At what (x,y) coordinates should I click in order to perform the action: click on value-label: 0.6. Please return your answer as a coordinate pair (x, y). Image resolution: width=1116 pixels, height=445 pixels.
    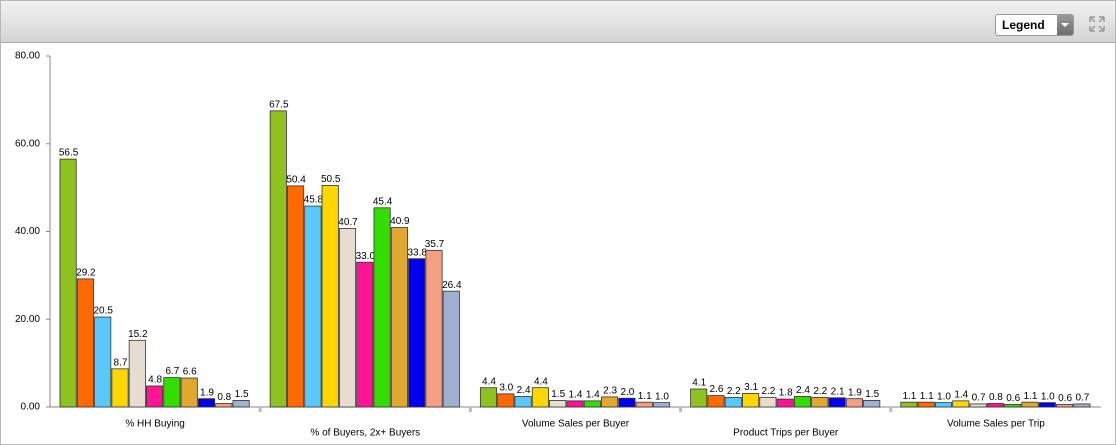
    Looking at the image, I should click on (1065, 398).